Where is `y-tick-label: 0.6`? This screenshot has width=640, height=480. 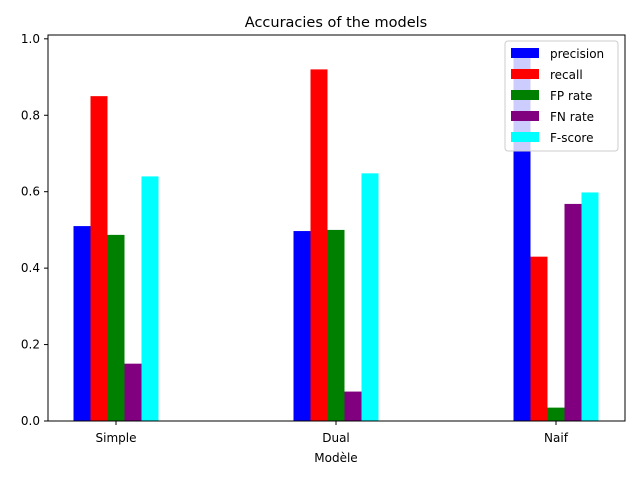 y-tick-label: 0.6 is located at coordinates (30, 192).